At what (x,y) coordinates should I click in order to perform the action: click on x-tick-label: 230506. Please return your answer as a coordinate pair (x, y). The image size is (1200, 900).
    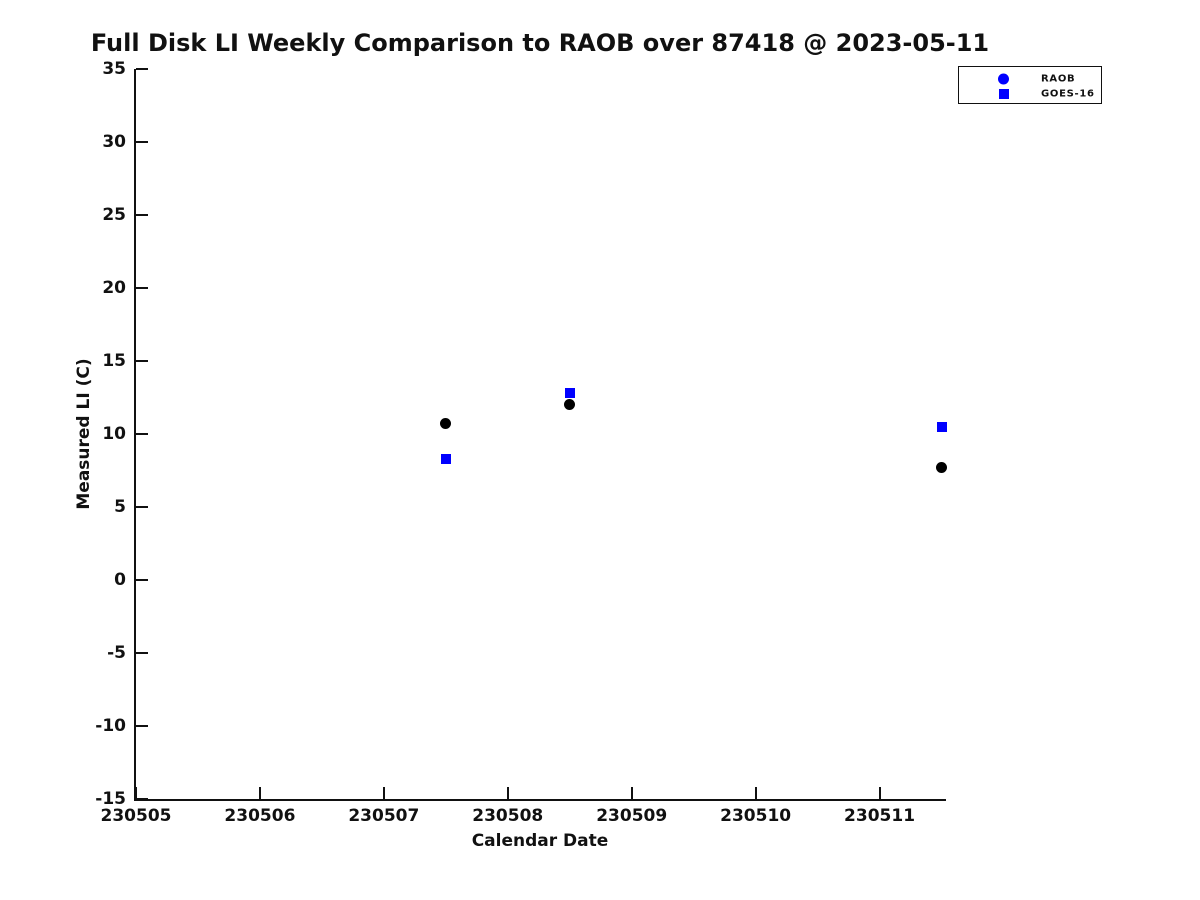
    Looking at the image, I should click on (260, 816).